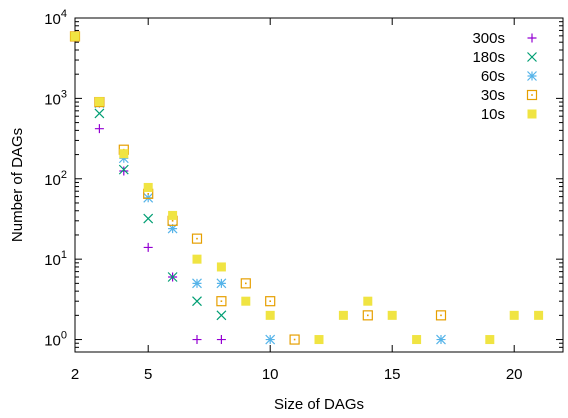 Image resolution: width=568 pixels, height=418 pixels. What do you see at coordinates (392, 374) in the screenshot?
I see `x-tick-label: 15` at bounding box center [392, 374].